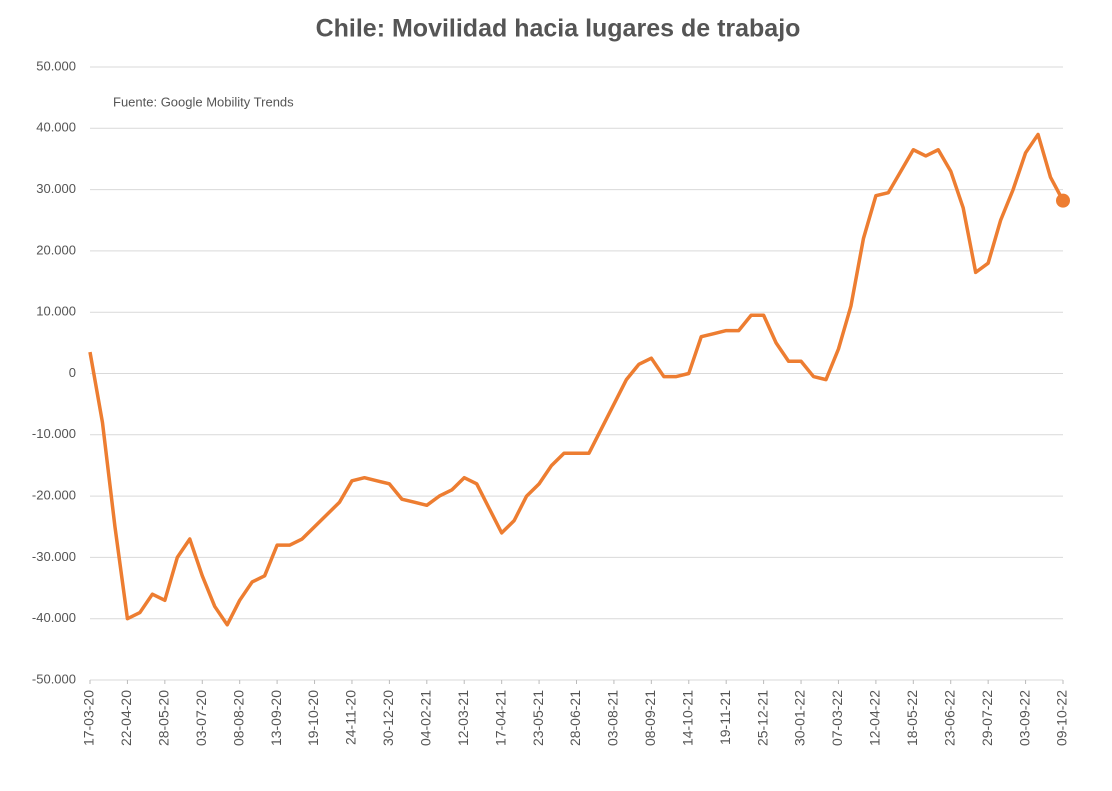 The height and width of the screenshot is (791, 1112). What do you see at coordinates (1062, 718) in the screenshot?
I see `x-tick-label: 09-10-22` at bounding box center [1062, 718].